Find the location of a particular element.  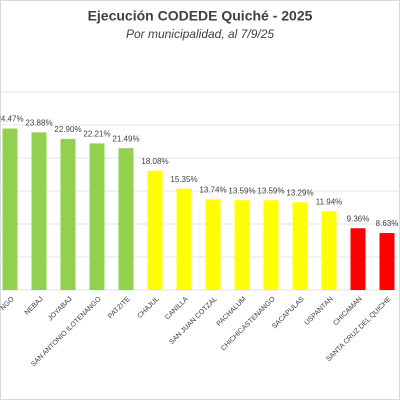

value-label: 22.21% is located at coordinates (96, 134).